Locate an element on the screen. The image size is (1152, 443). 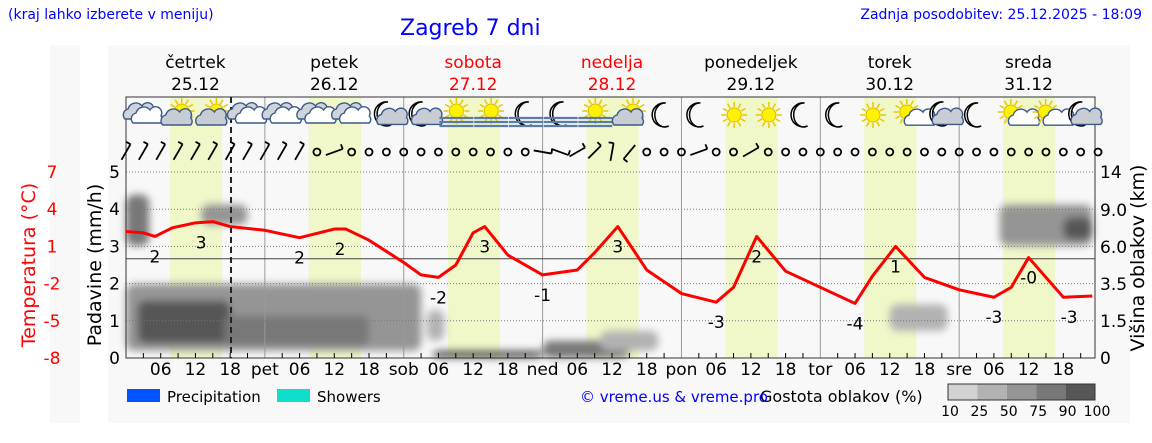
day-abbr-tick: pon is located at coordinates (681, 370).